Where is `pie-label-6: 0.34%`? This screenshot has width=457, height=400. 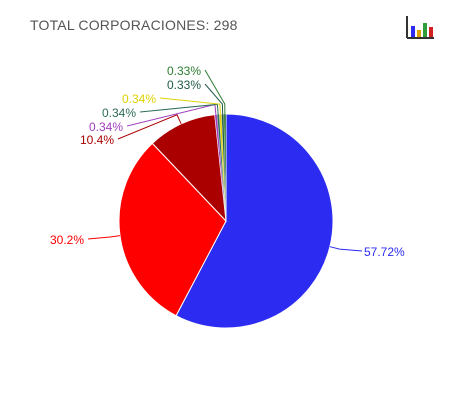
pie-label-6: 0.34% is located at coordinates (139, 99).